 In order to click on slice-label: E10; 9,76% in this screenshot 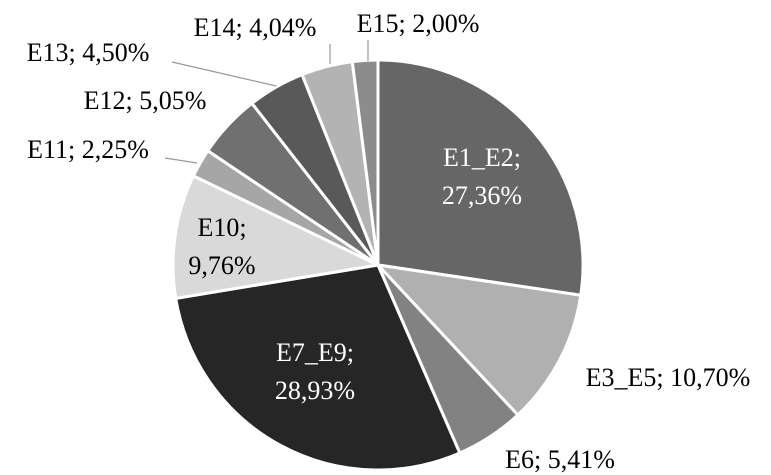, I will do `click(221, 246)`.